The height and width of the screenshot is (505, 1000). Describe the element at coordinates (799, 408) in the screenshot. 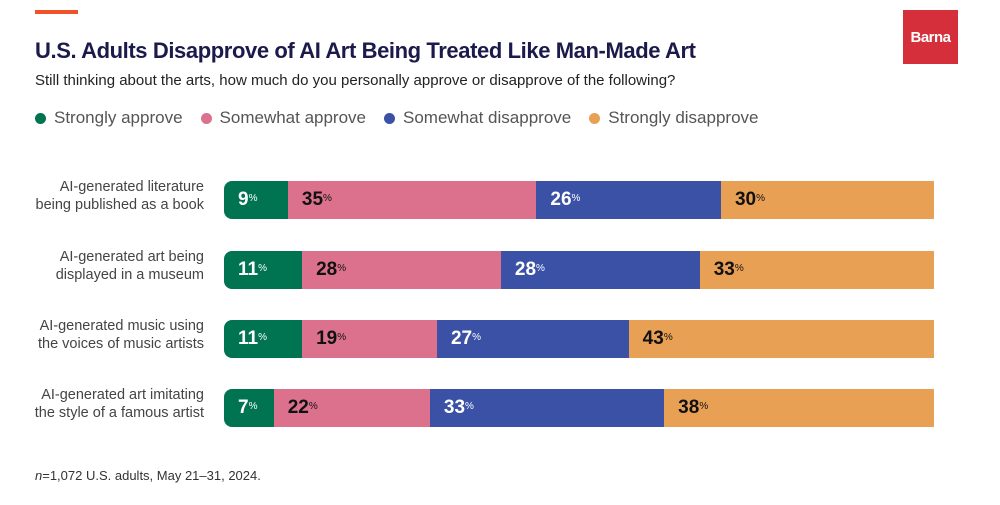

I see `bar-segment: 38%` at that location.